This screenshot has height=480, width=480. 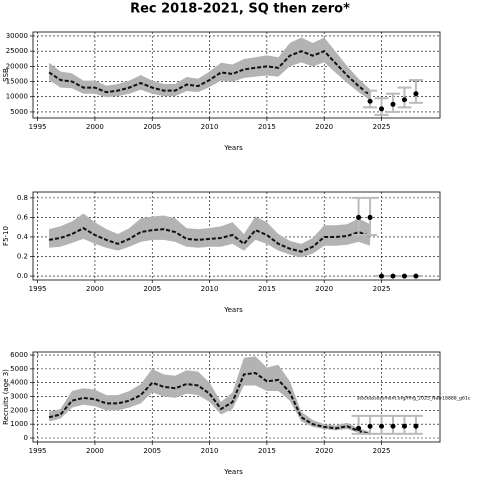 I want to click on y-axis-label: Recruits (age 3), so click(x=6, y=397).